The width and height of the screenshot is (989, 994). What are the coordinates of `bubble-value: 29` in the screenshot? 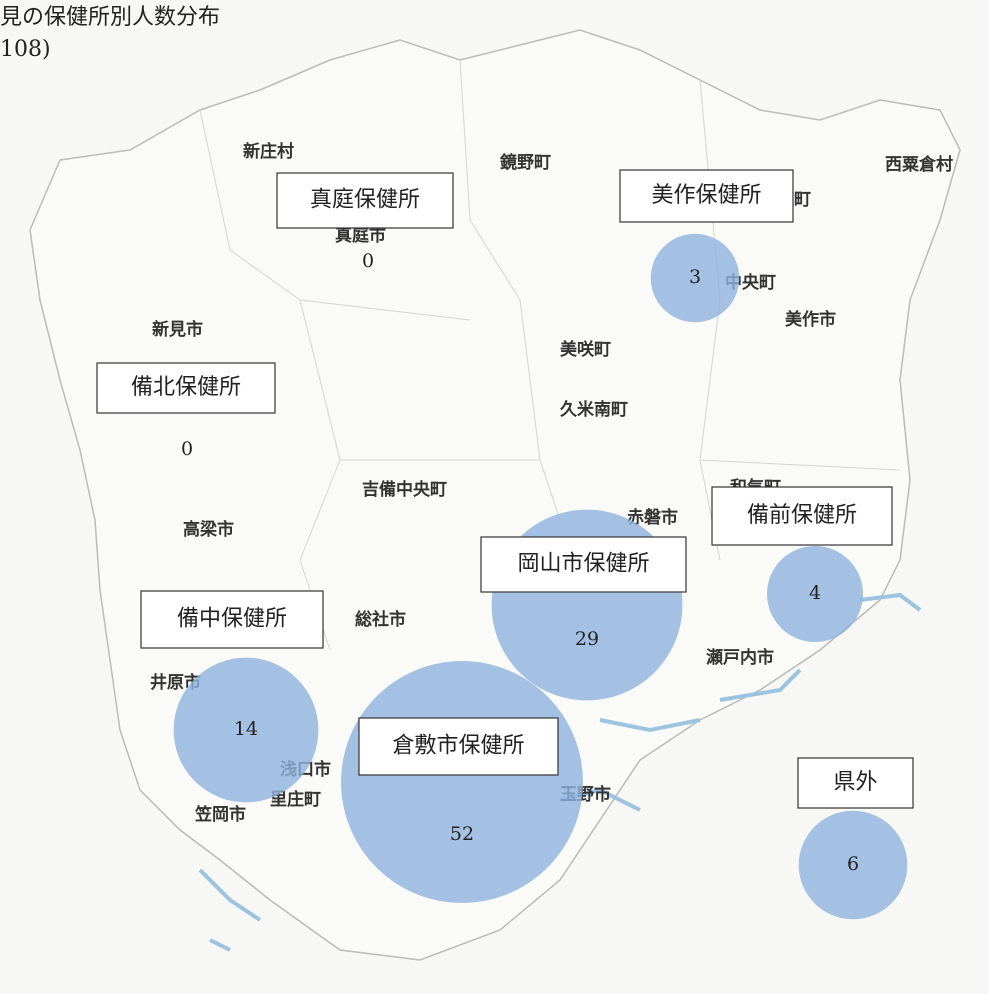 It's located at (587, 639).